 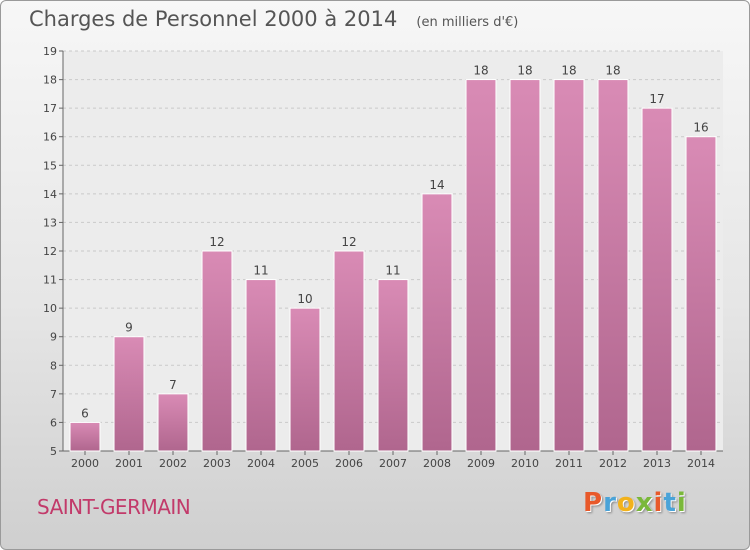 I want to click on logo-letter: x, so click(x=644, y=503).